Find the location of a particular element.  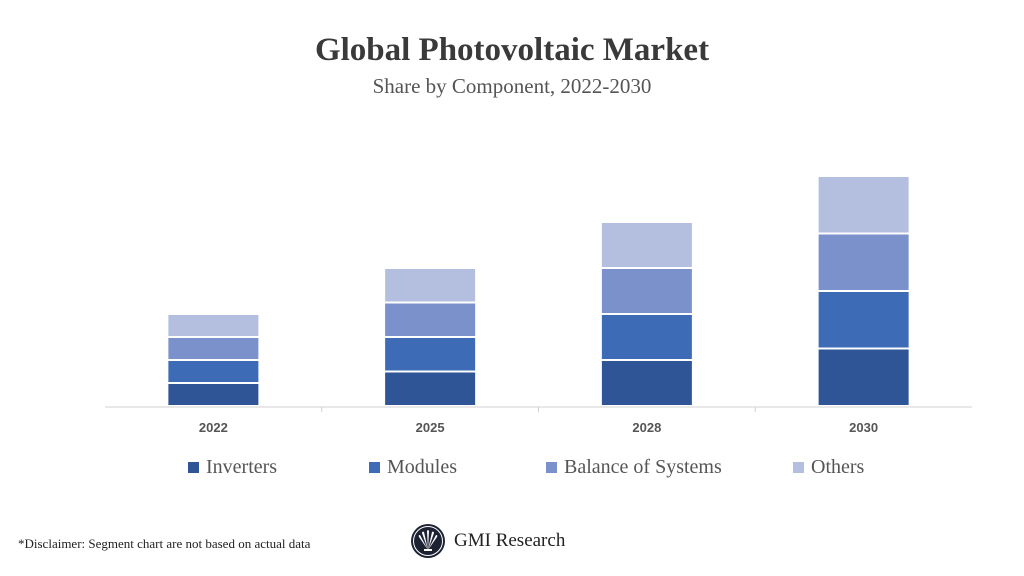

fan-logo-icon is located at coordinates (428, 541).